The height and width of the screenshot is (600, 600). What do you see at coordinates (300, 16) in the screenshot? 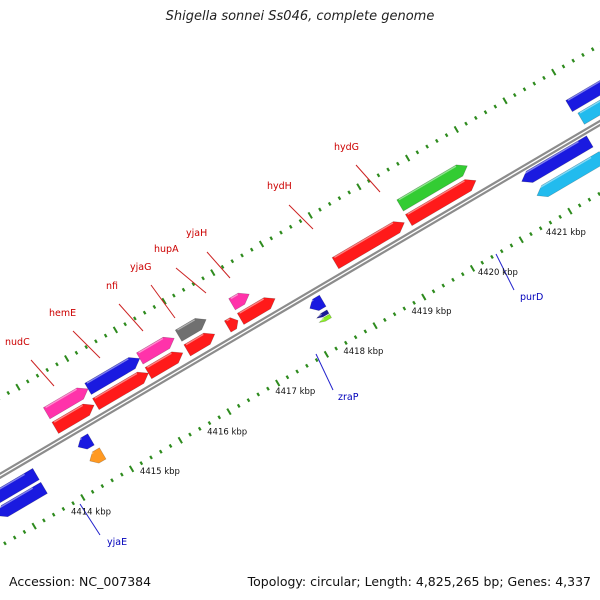
I see `map-title: Shigella sonnei Ss046, complete genome` at bounding box center [300, 16].